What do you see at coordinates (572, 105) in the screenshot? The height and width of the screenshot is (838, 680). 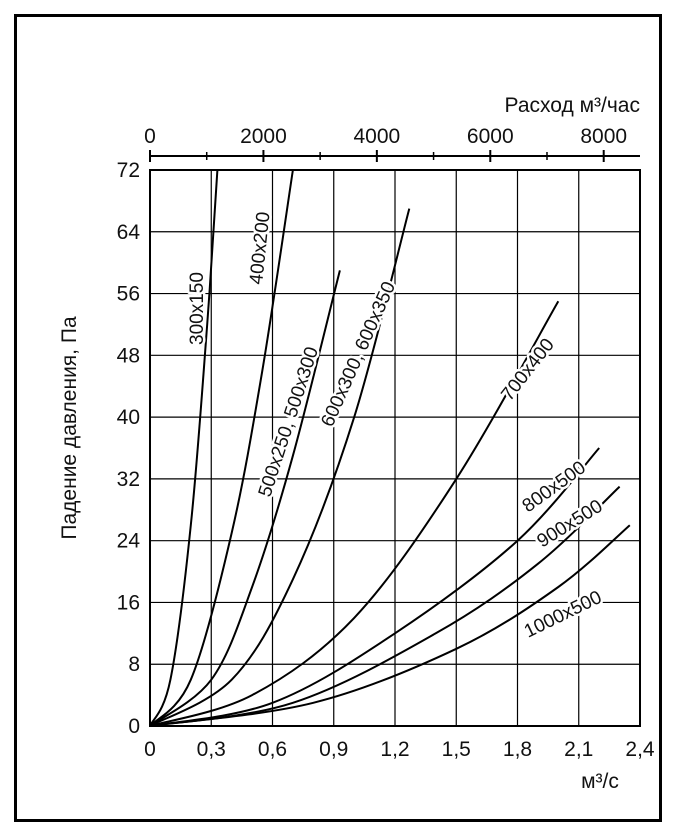 I see `top-axis-title: Расход м³/час` at bounding box center [572, 105].